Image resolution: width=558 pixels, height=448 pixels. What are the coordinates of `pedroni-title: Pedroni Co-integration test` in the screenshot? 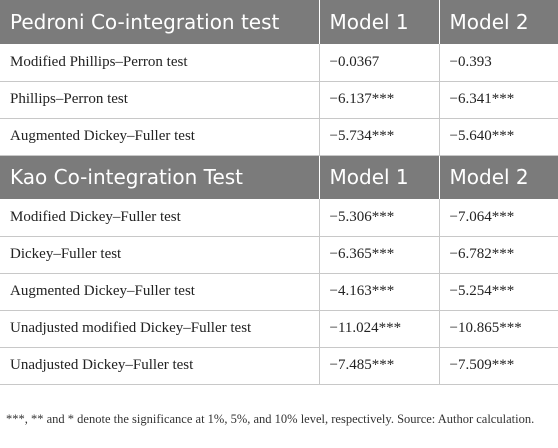 It's located at (159, 22).